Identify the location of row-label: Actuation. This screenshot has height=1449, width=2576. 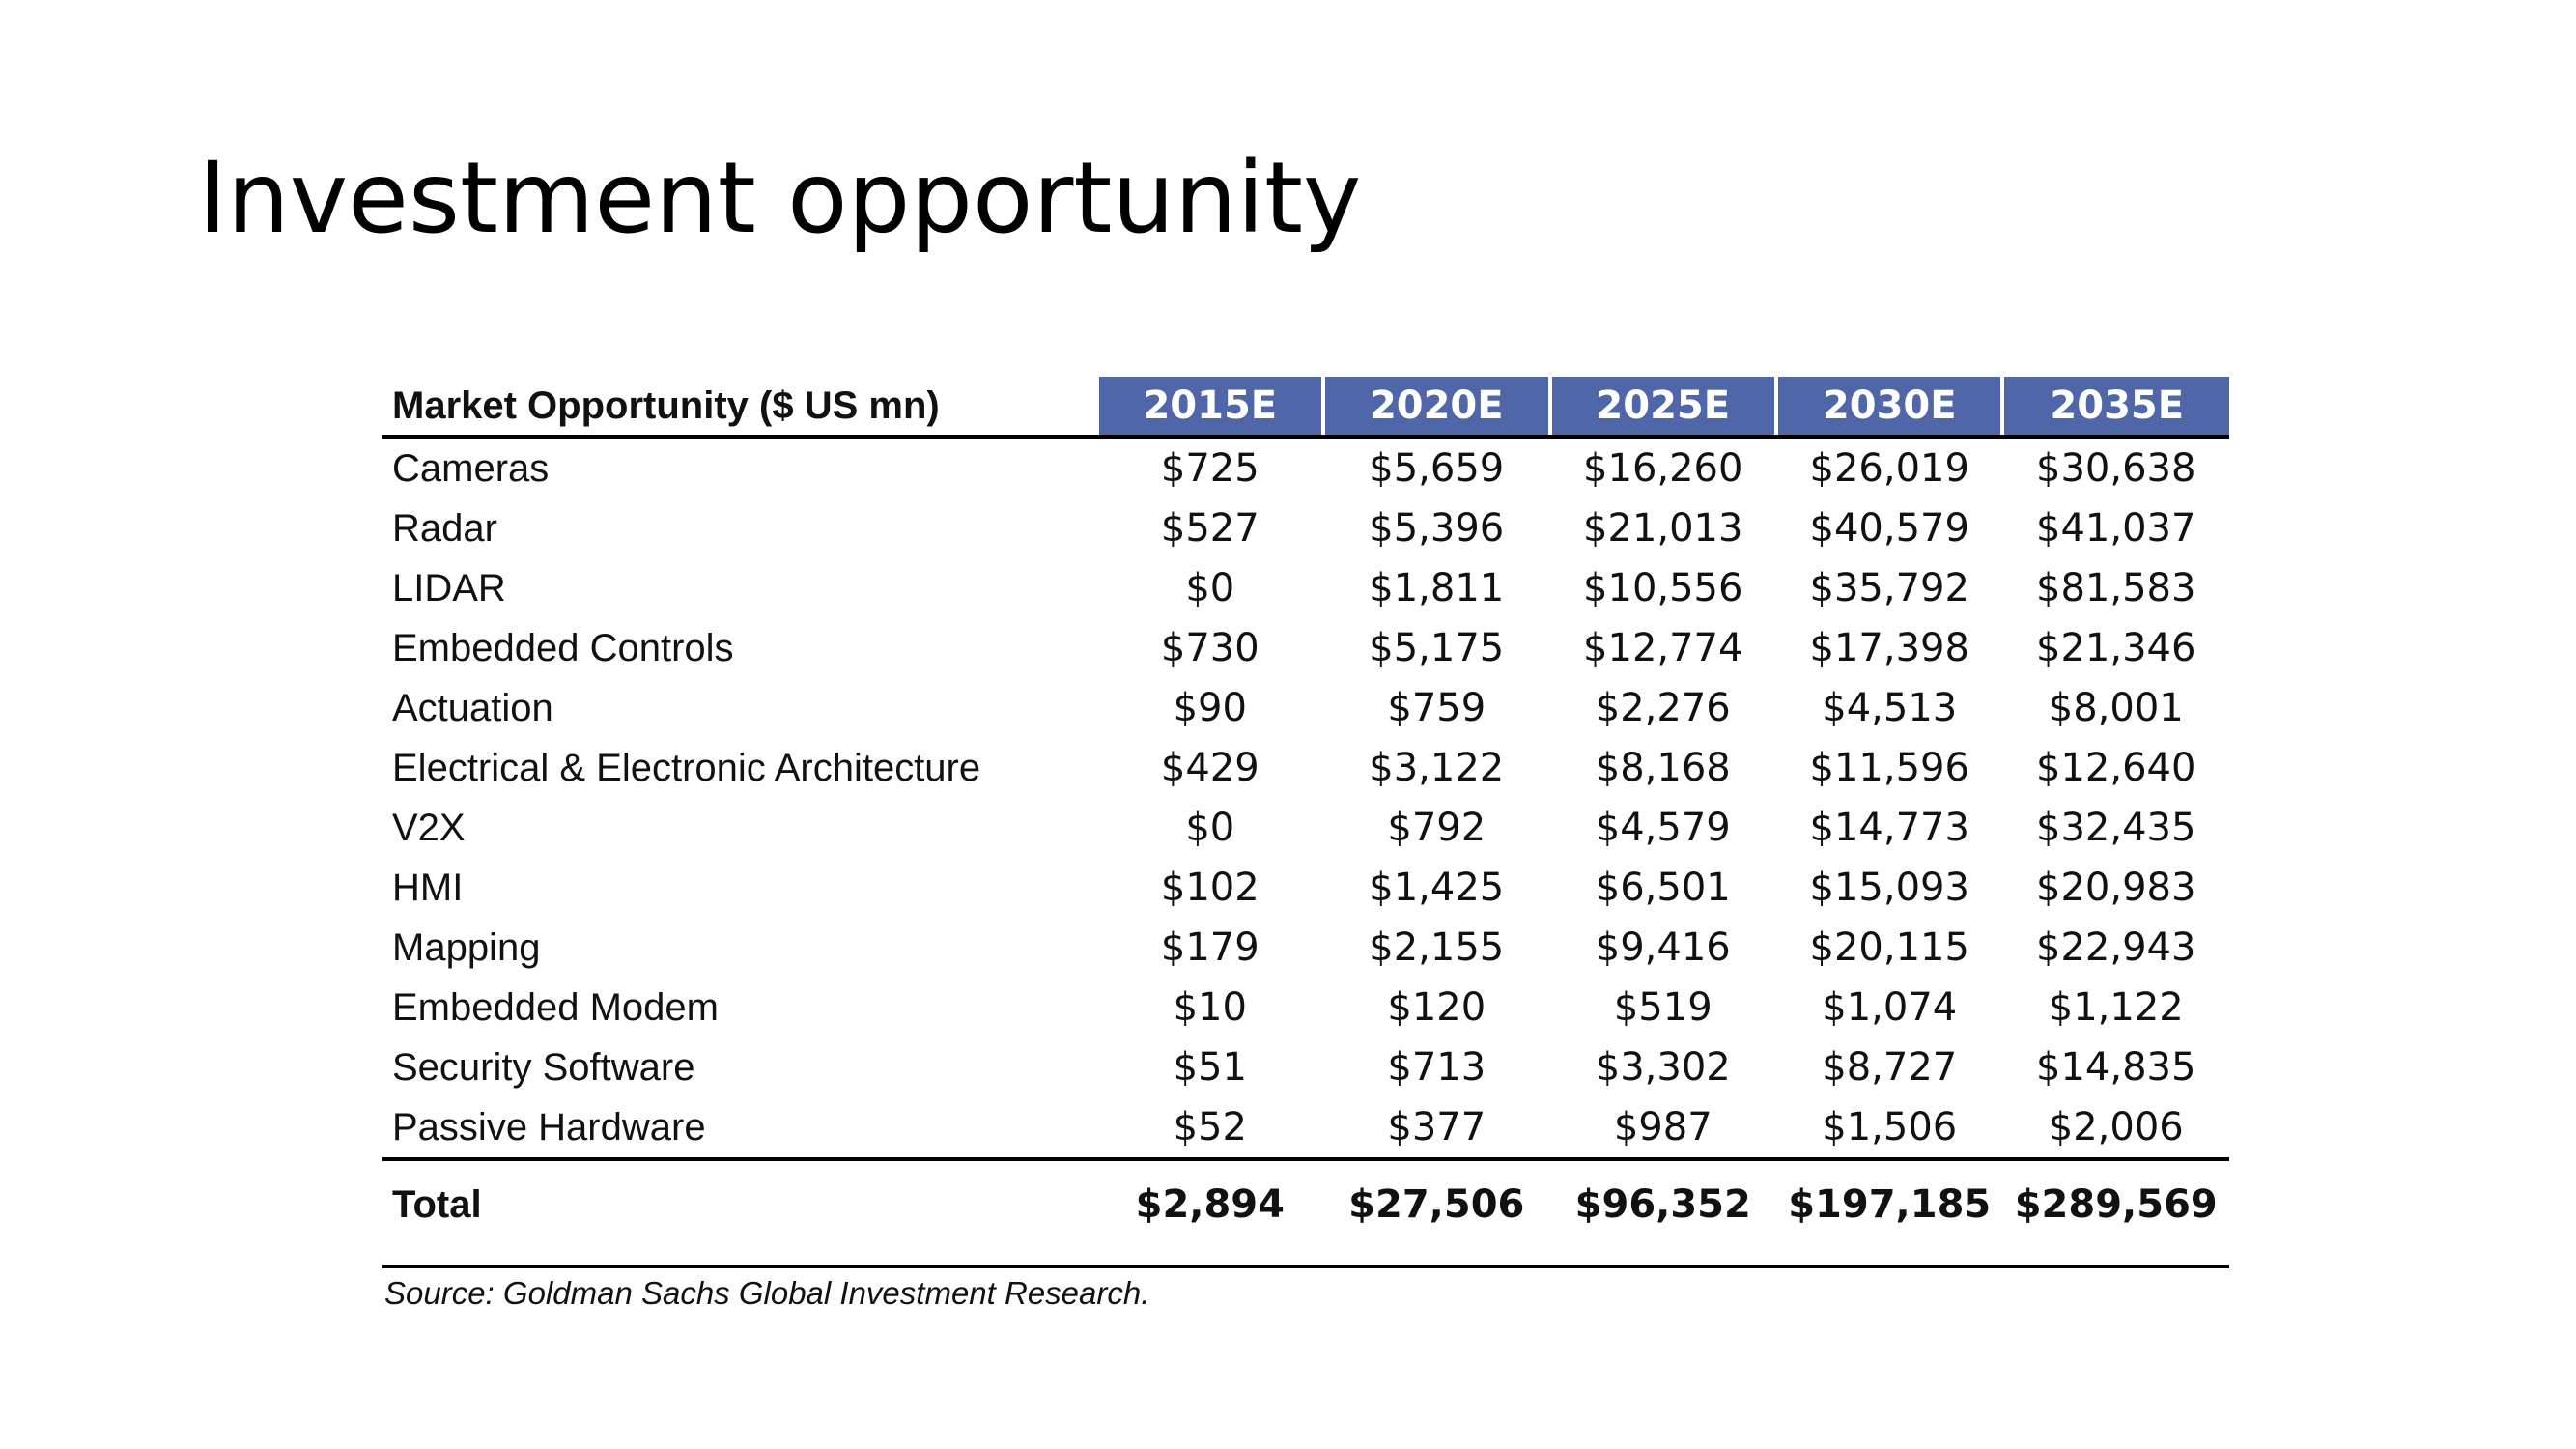
(472, 707).